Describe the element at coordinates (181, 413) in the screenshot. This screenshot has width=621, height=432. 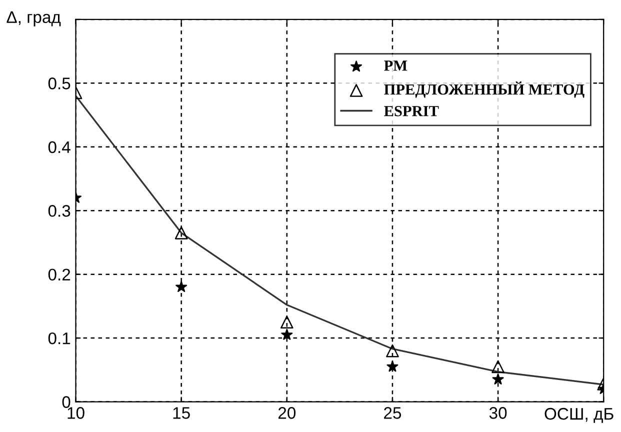
I see `x-tick-label: 15` at that location.